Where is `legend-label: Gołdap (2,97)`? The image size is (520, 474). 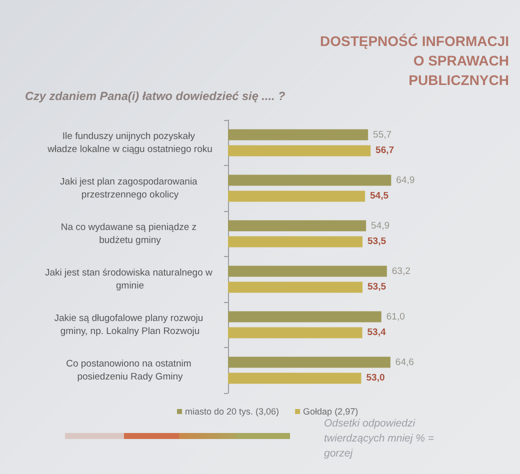
legend-label: Gołdap (2,97) is located at coordinates (330, 411).